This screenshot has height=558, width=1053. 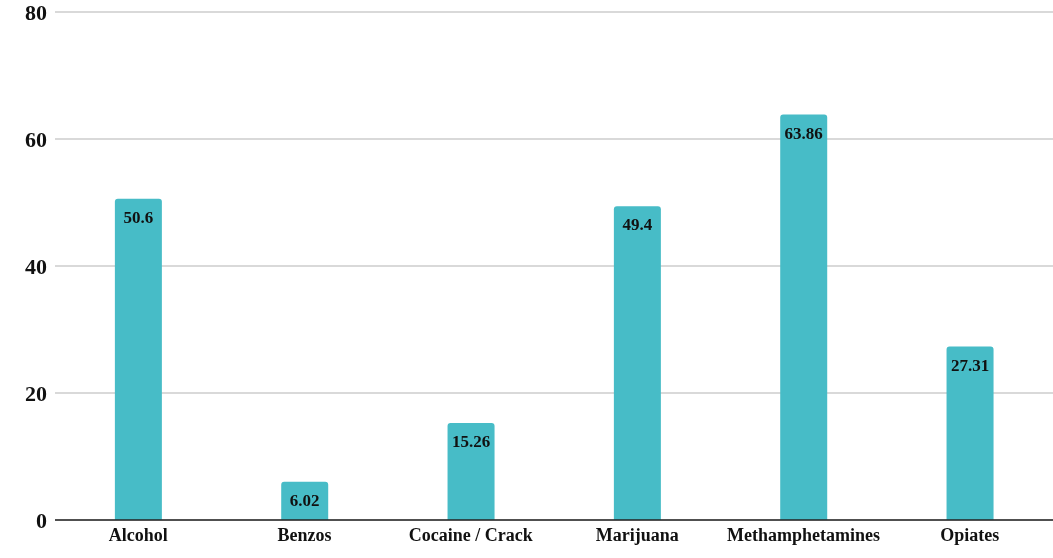 What do you see at coordinates (41, 520) in the screenshot?
I see `y-tick-label: 0` at bounding box center [41, 520].